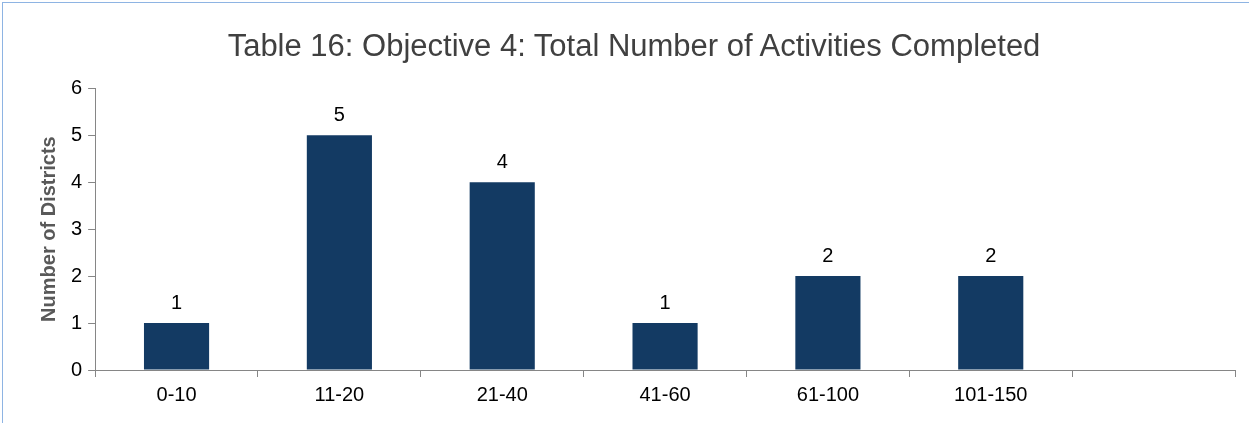 Image resolution: width=1252 pixels, height=424 pixels. What do you see at coordinates (339, 113) in the screenshot?
I see `data-label: 5` at bounding box center [339, 113].